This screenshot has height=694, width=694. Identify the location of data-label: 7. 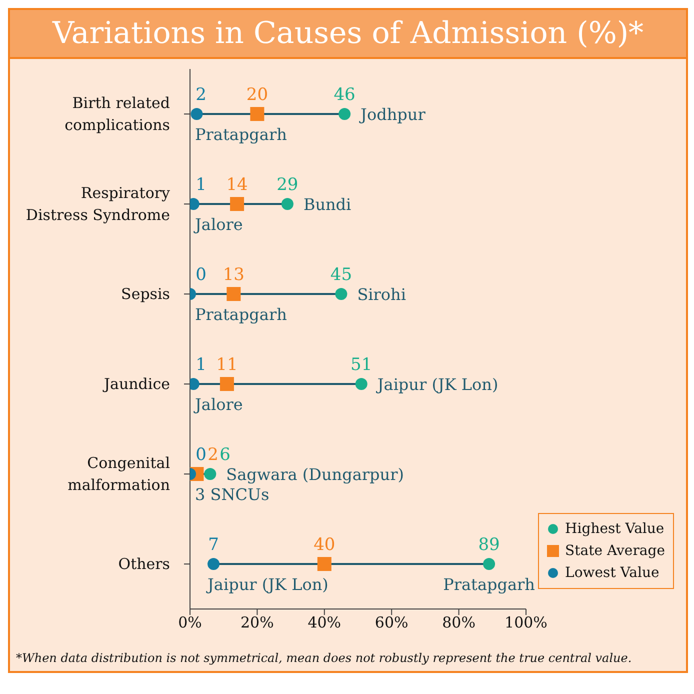
(213, 545).